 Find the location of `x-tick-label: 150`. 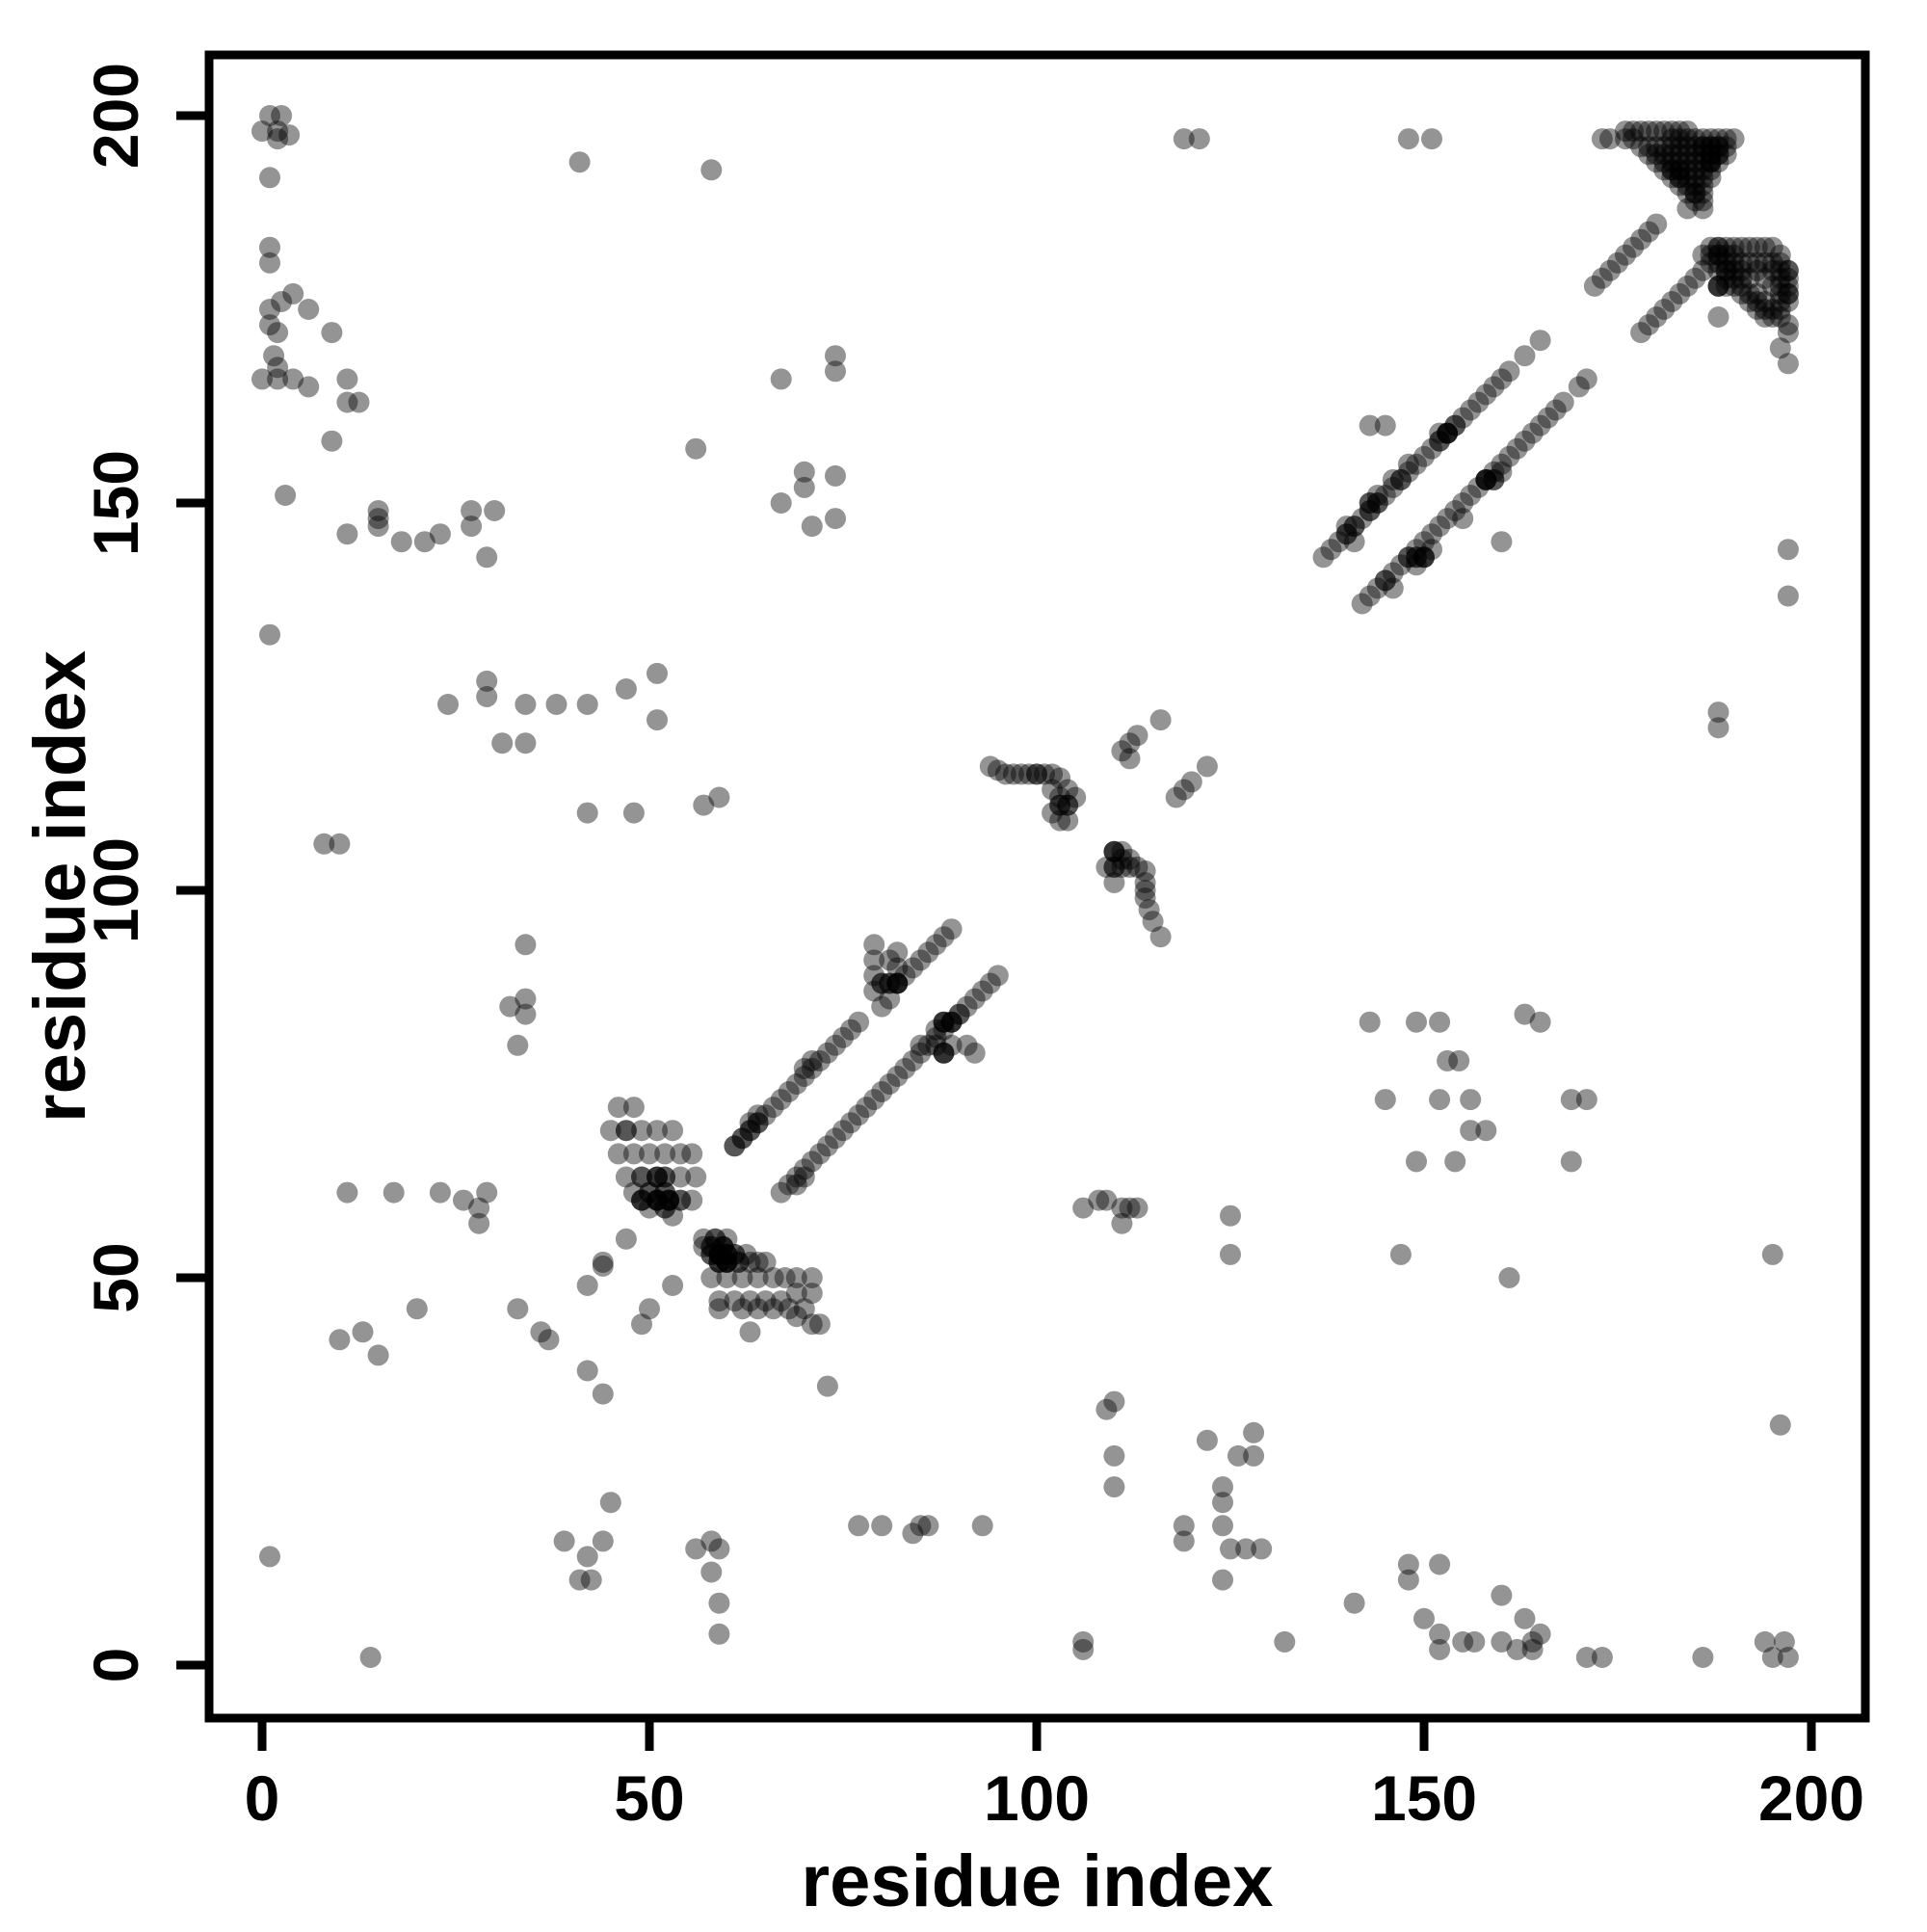

x-tick-label: 150 is located at coordinates (1424, 1798).